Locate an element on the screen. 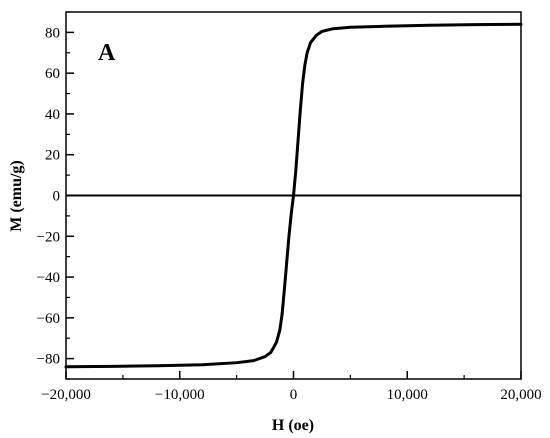 This screenshot has height=438, width=550. y-axis-ticks: −80 −60 −40 −20 0 20 40 60 80 is located at coordinates (55, 195).